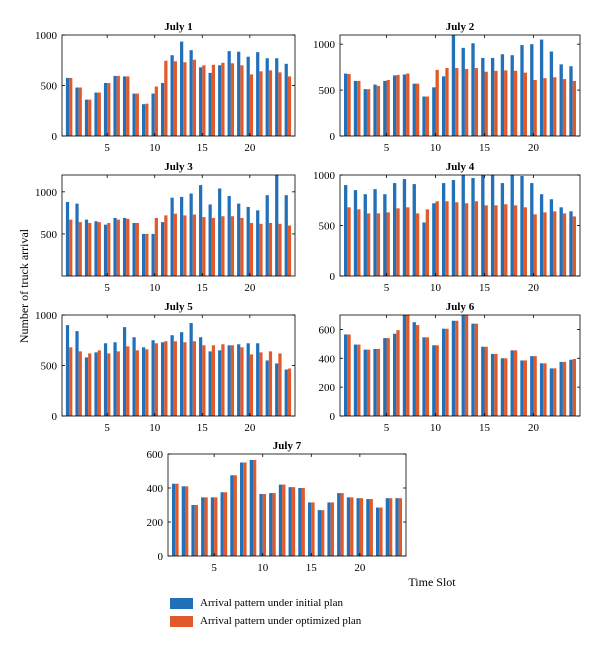 The width and height of the screenshot is (600, 645). Describe the element at coordinates (49, 367) in the screenshot. I see `y-tick-label: 500` at that location.